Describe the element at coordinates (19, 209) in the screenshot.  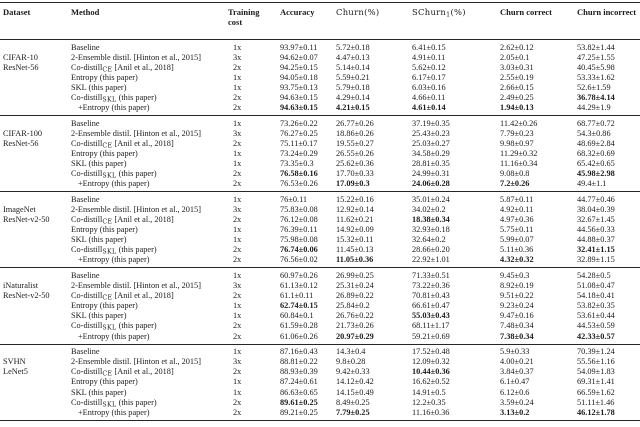
I see `dataset-cell: ImageNet` at that location.